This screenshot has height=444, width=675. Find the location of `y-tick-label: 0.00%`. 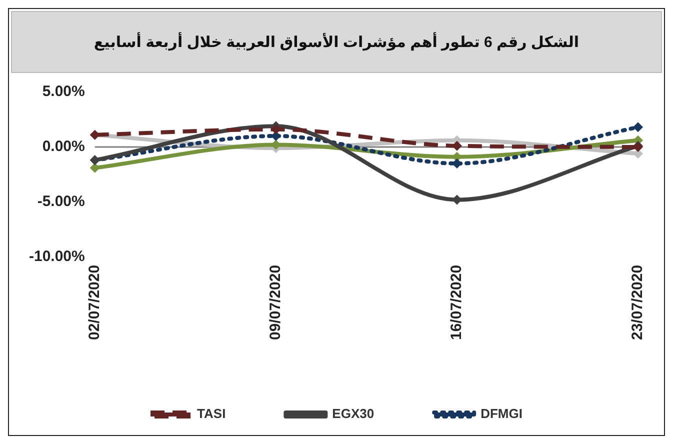

y-tick-label: 0.00% is located at coordinates (63, 147).